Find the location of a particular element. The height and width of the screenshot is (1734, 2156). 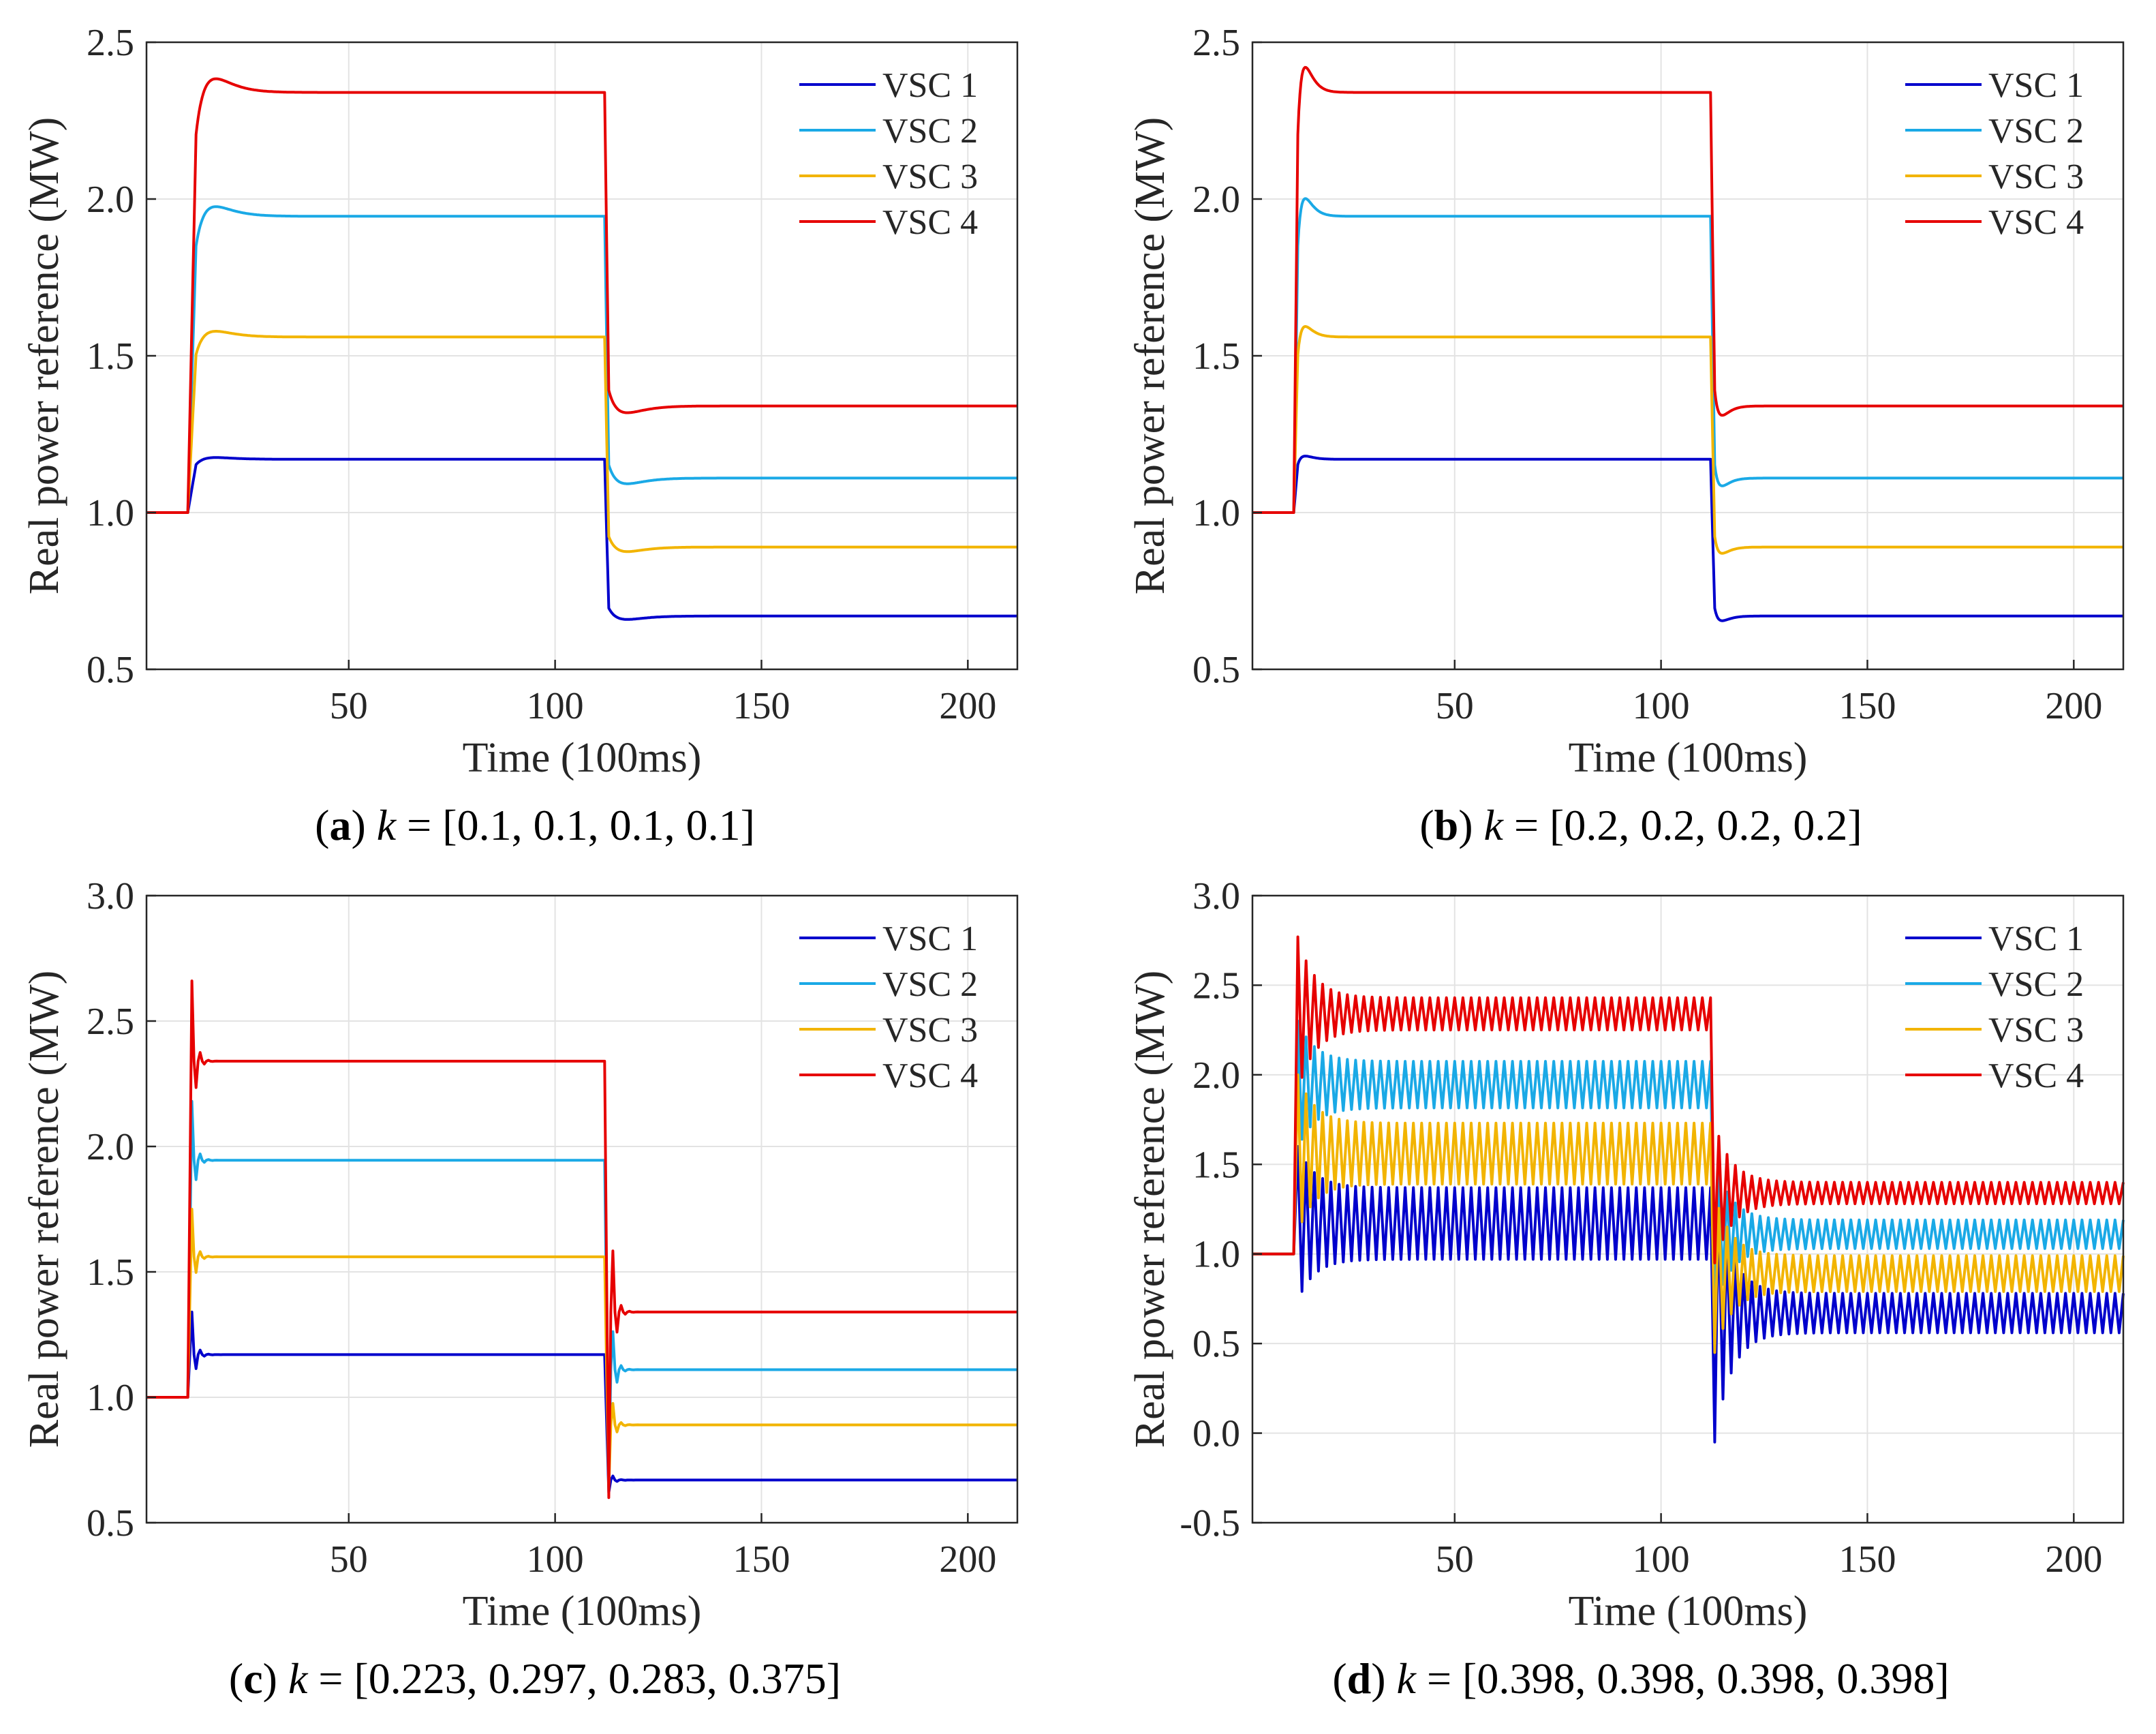

panel-caption: (b) k = [0.2, 0.2, 0.2, 0.2] is located at coordinates (1640, 825).